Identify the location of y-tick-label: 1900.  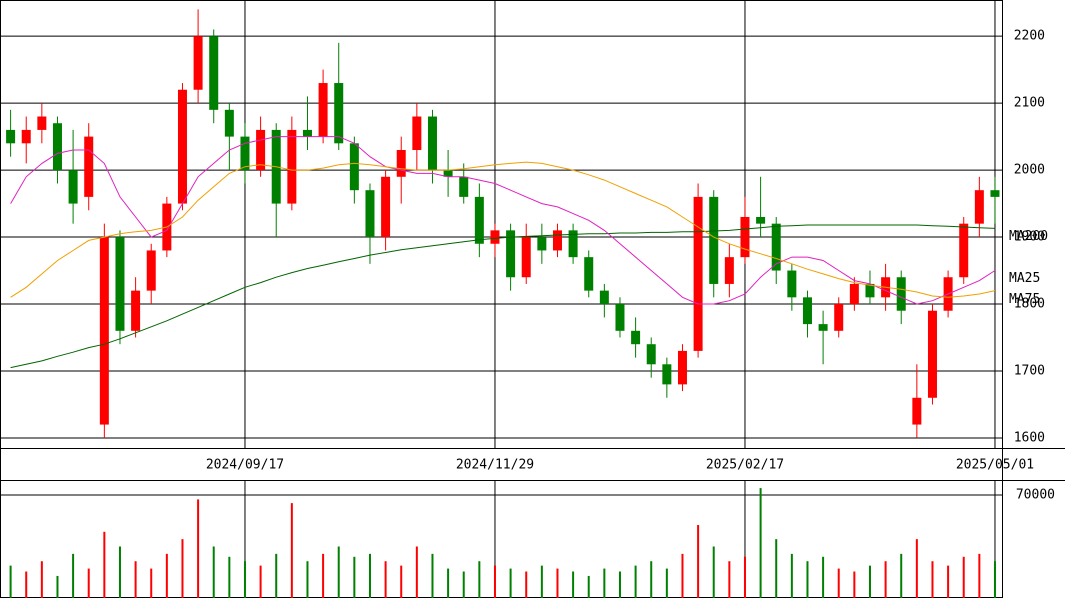
(1029, 237).